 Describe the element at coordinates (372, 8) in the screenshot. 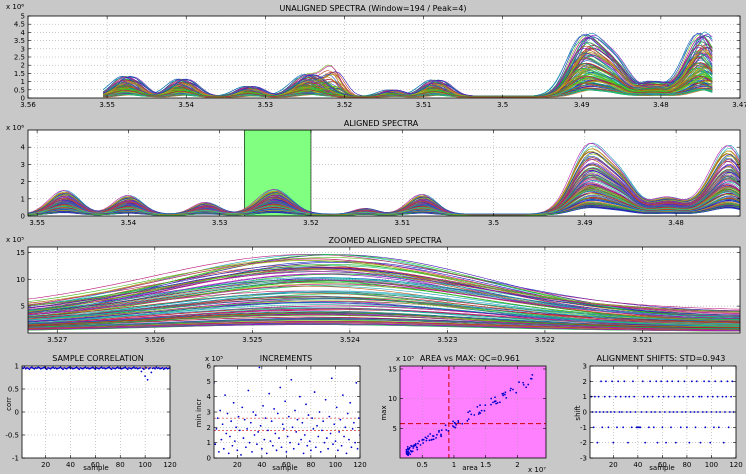

I see `panel-title: UNALIGNED SPECTRA (Window=194 / Peak=4)` at that location.